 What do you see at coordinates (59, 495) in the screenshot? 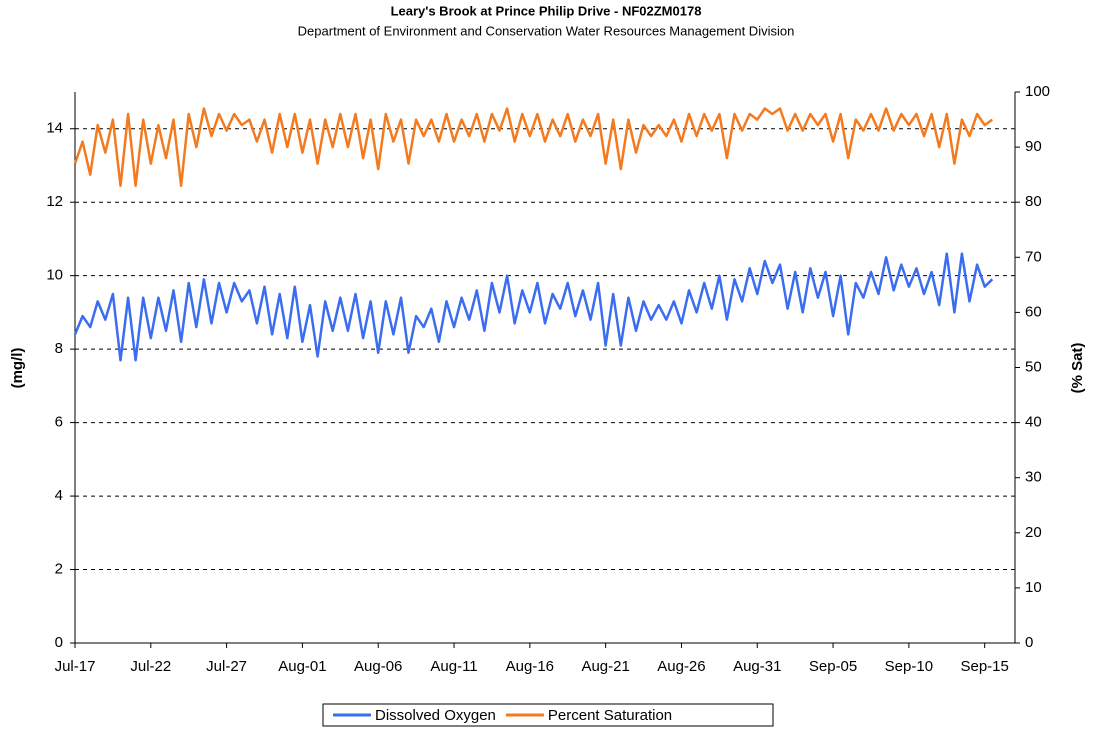
I see `y-tick-label: 4` at bounding box center [59, 495].